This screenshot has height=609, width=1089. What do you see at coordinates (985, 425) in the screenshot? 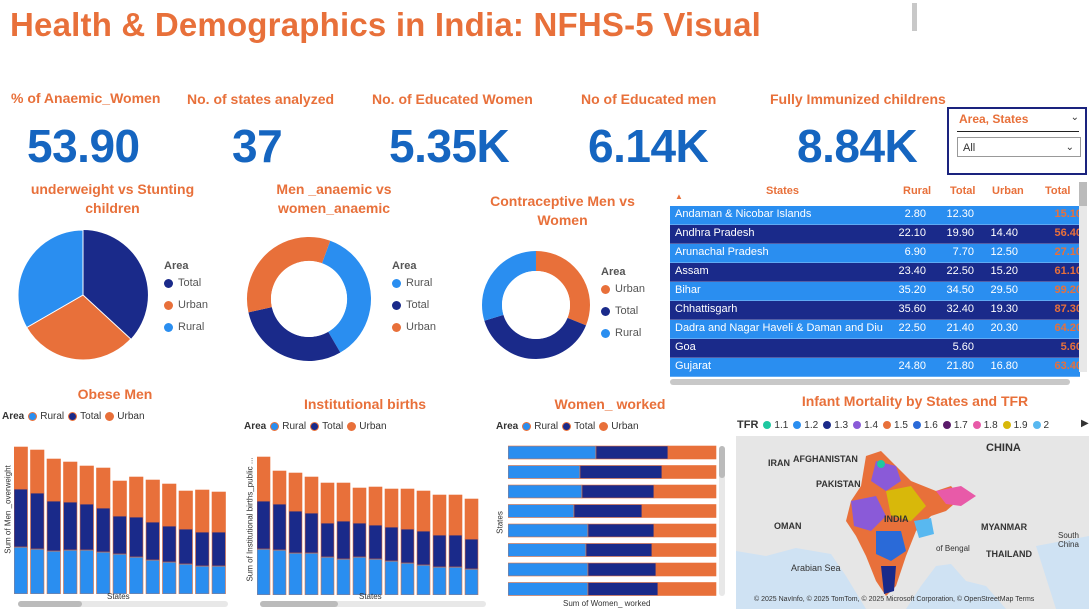
I see `tfr-legend-item: 1.8` at bounding box center [985, 425].